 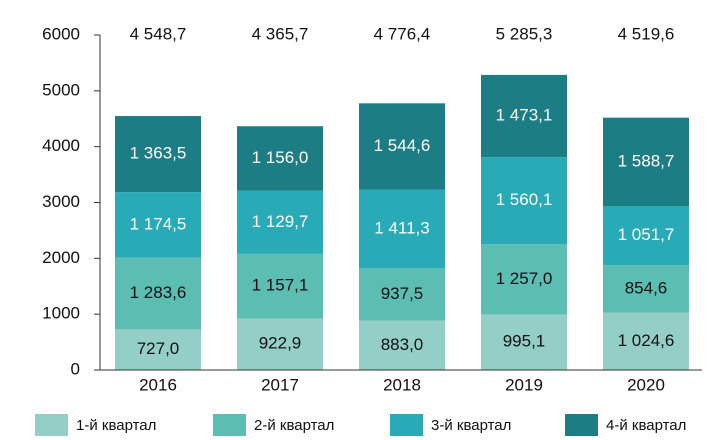 I want to click on value-label: 1 129,7, so click(x=280, y=221).